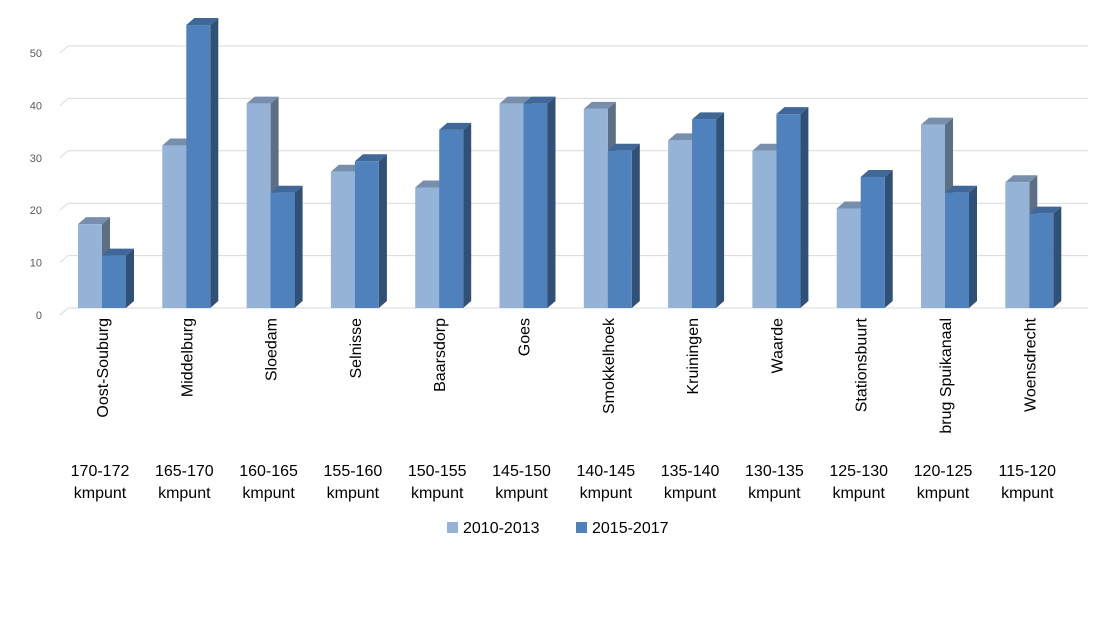 Image resolution: width=1104 pixels, height=620 pixels. Describe the element at coordinates (184, 471) in the screenshot. I see `x-range-label: 165-170` at that location.